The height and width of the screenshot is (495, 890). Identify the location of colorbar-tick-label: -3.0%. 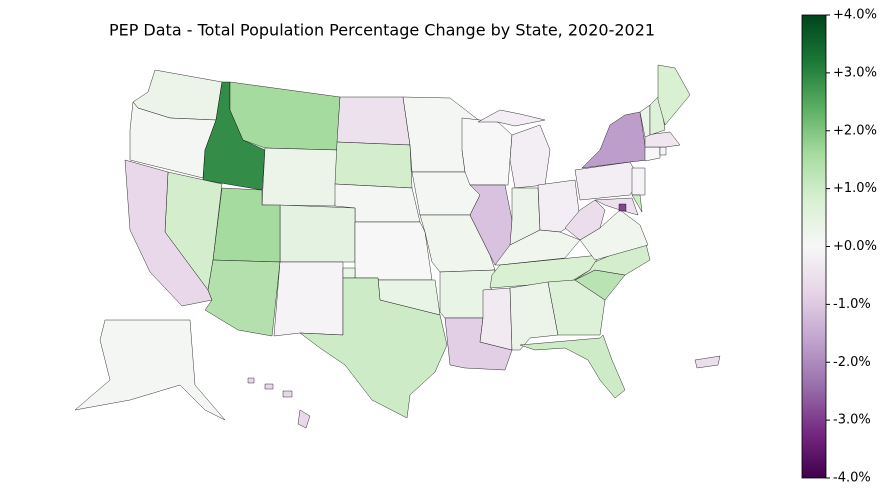
(852, 420).